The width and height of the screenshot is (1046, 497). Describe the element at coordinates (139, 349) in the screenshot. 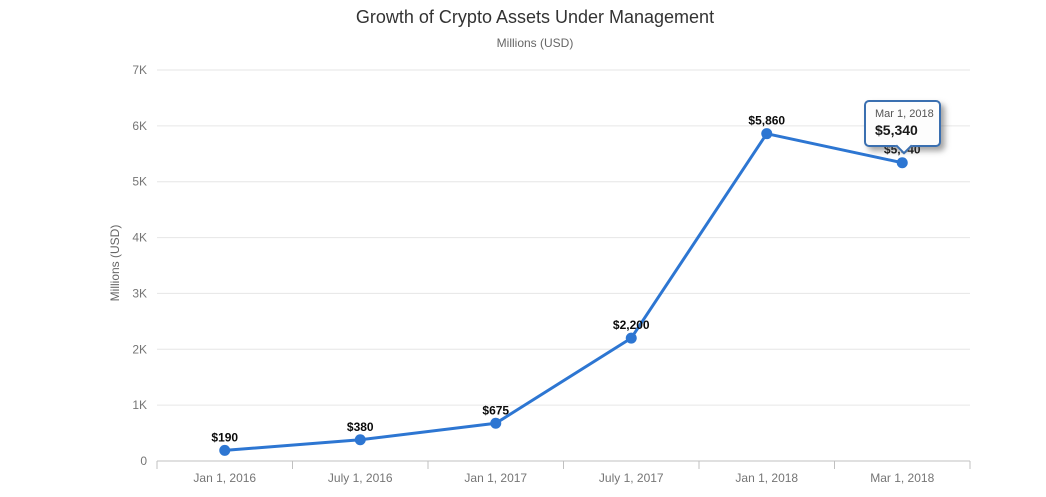

I see `y-axis-tick-label: 2K` at that location.